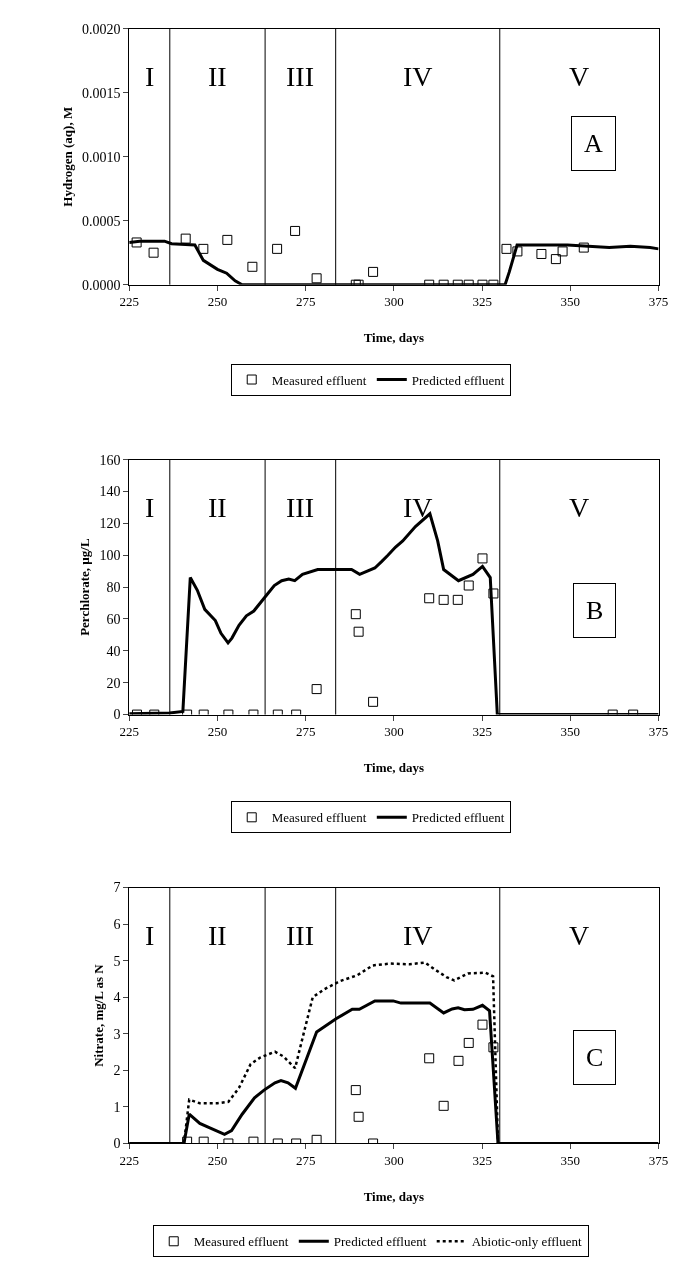 This screenshot has height=1276, width=688. What do you see at coordinates (110, 524) in the screenshot?
I see `y-tick-label: 120` at bounding box center [110, 524].